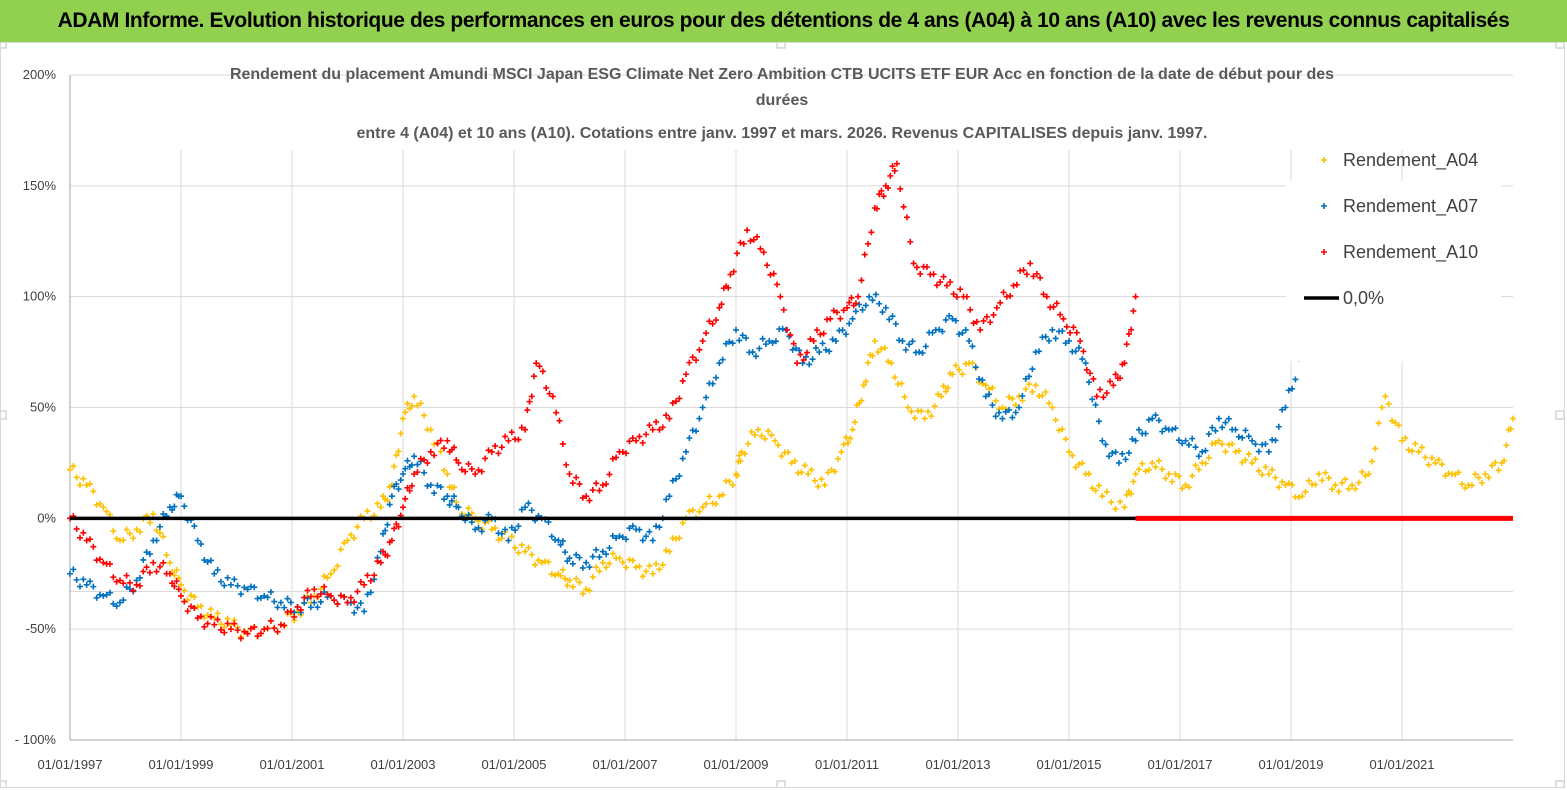 This screenshot has height=790, width=1567. I want to click on y-tick-label: 0%, so click(46, 517).